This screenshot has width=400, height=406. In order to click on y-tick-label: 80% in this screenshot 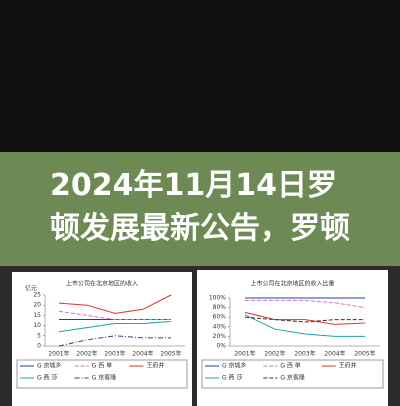, I will do `click(220, 307)`.